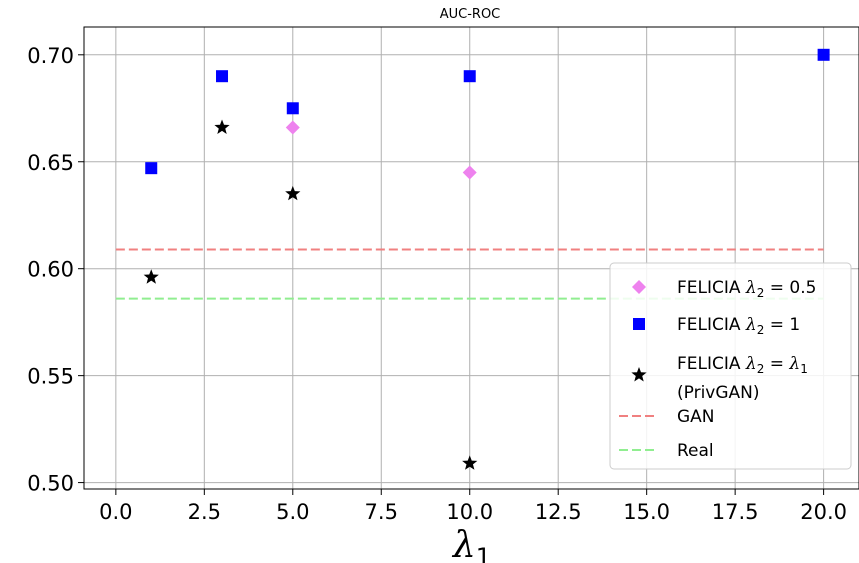  Describe the element at coordinates (646, 512) in the screenshot. I see `x-tick-label: 15.0` at that location.